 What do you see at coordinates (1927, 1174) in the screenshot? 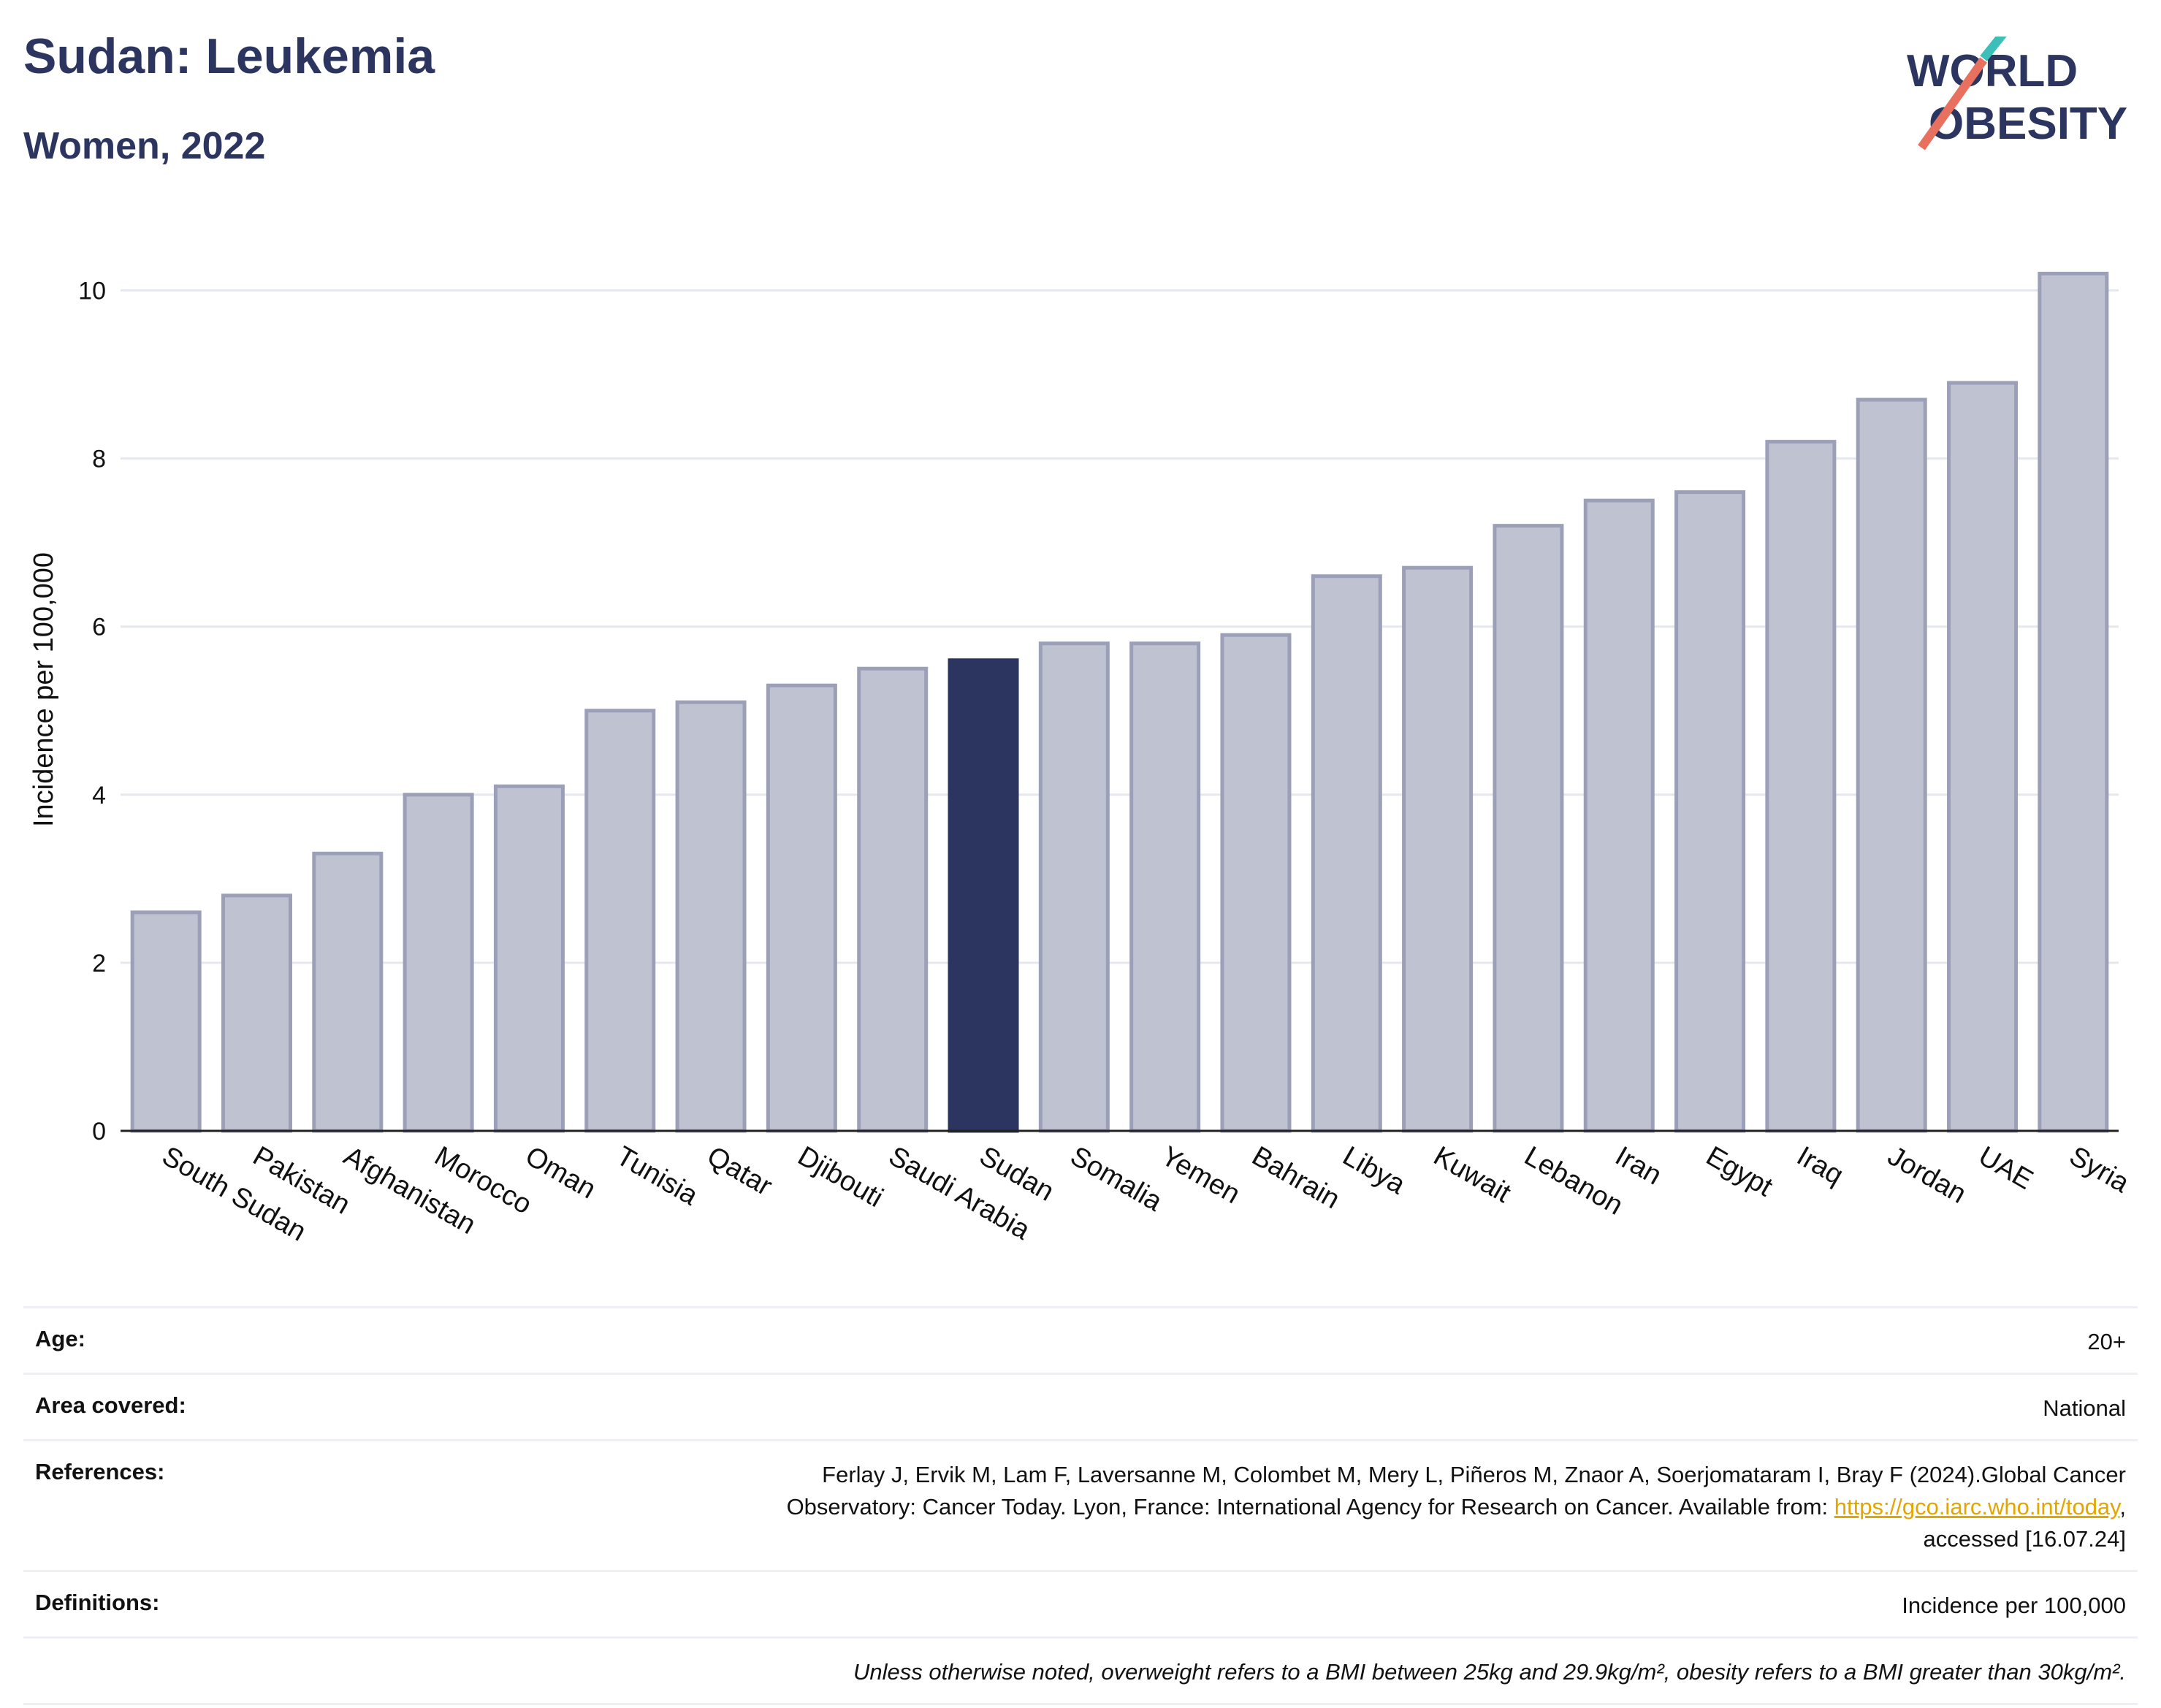
I see `x-tick-label: Jordan` at bounding box center [1927, 1174].